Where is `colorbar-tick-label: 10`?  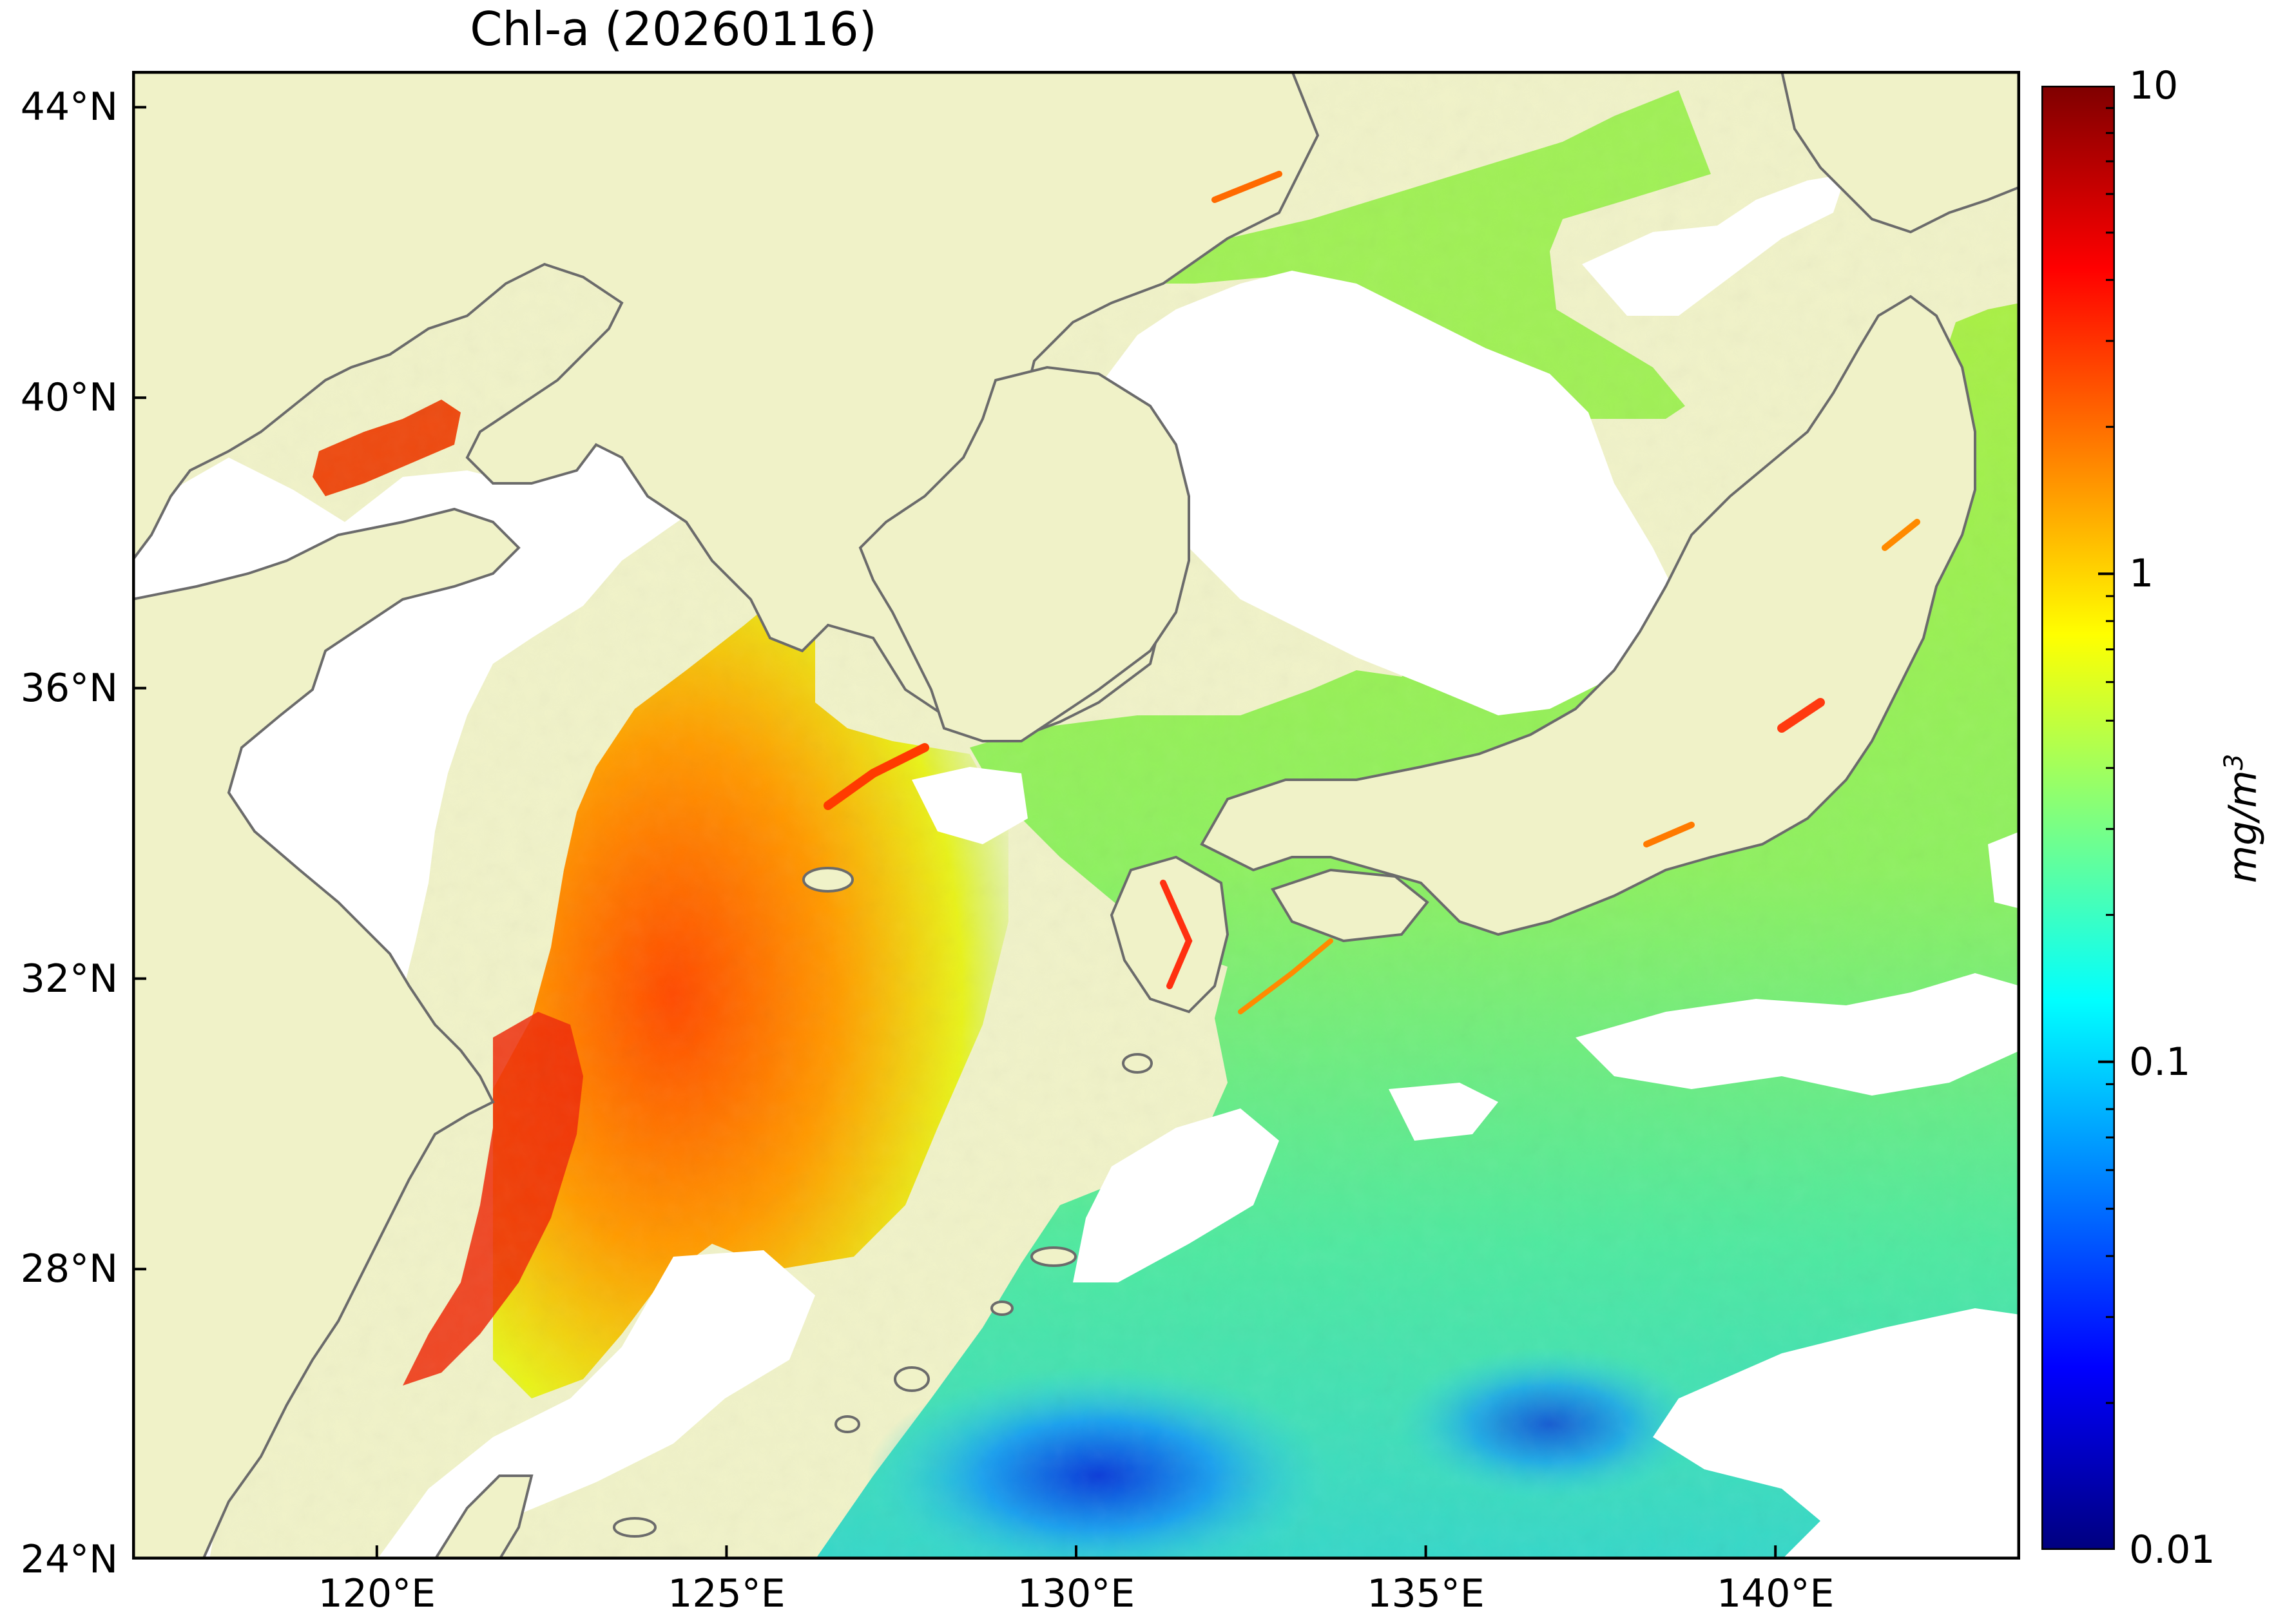
colorbar-tick-label: 10 is located at coordinates (2154, 86).